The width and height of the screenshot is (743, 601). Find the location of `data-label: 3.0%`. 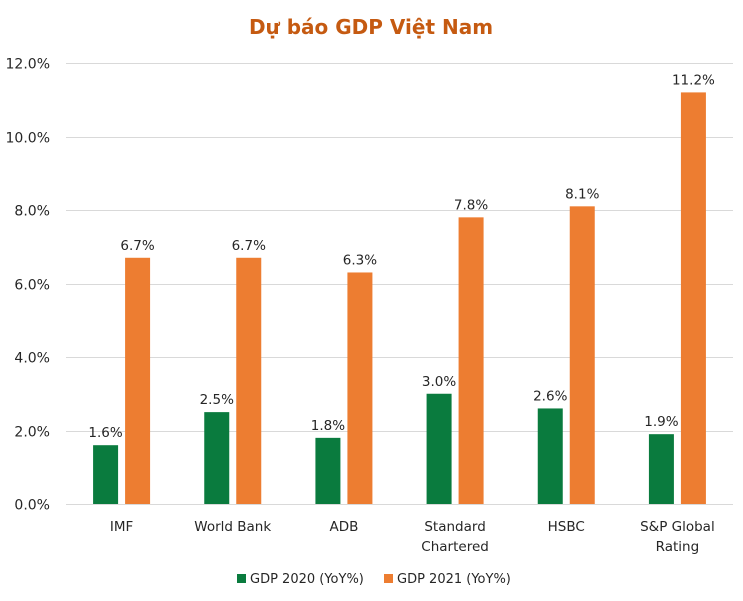

data-label: 3.0% is located at coordinates (439, 382).